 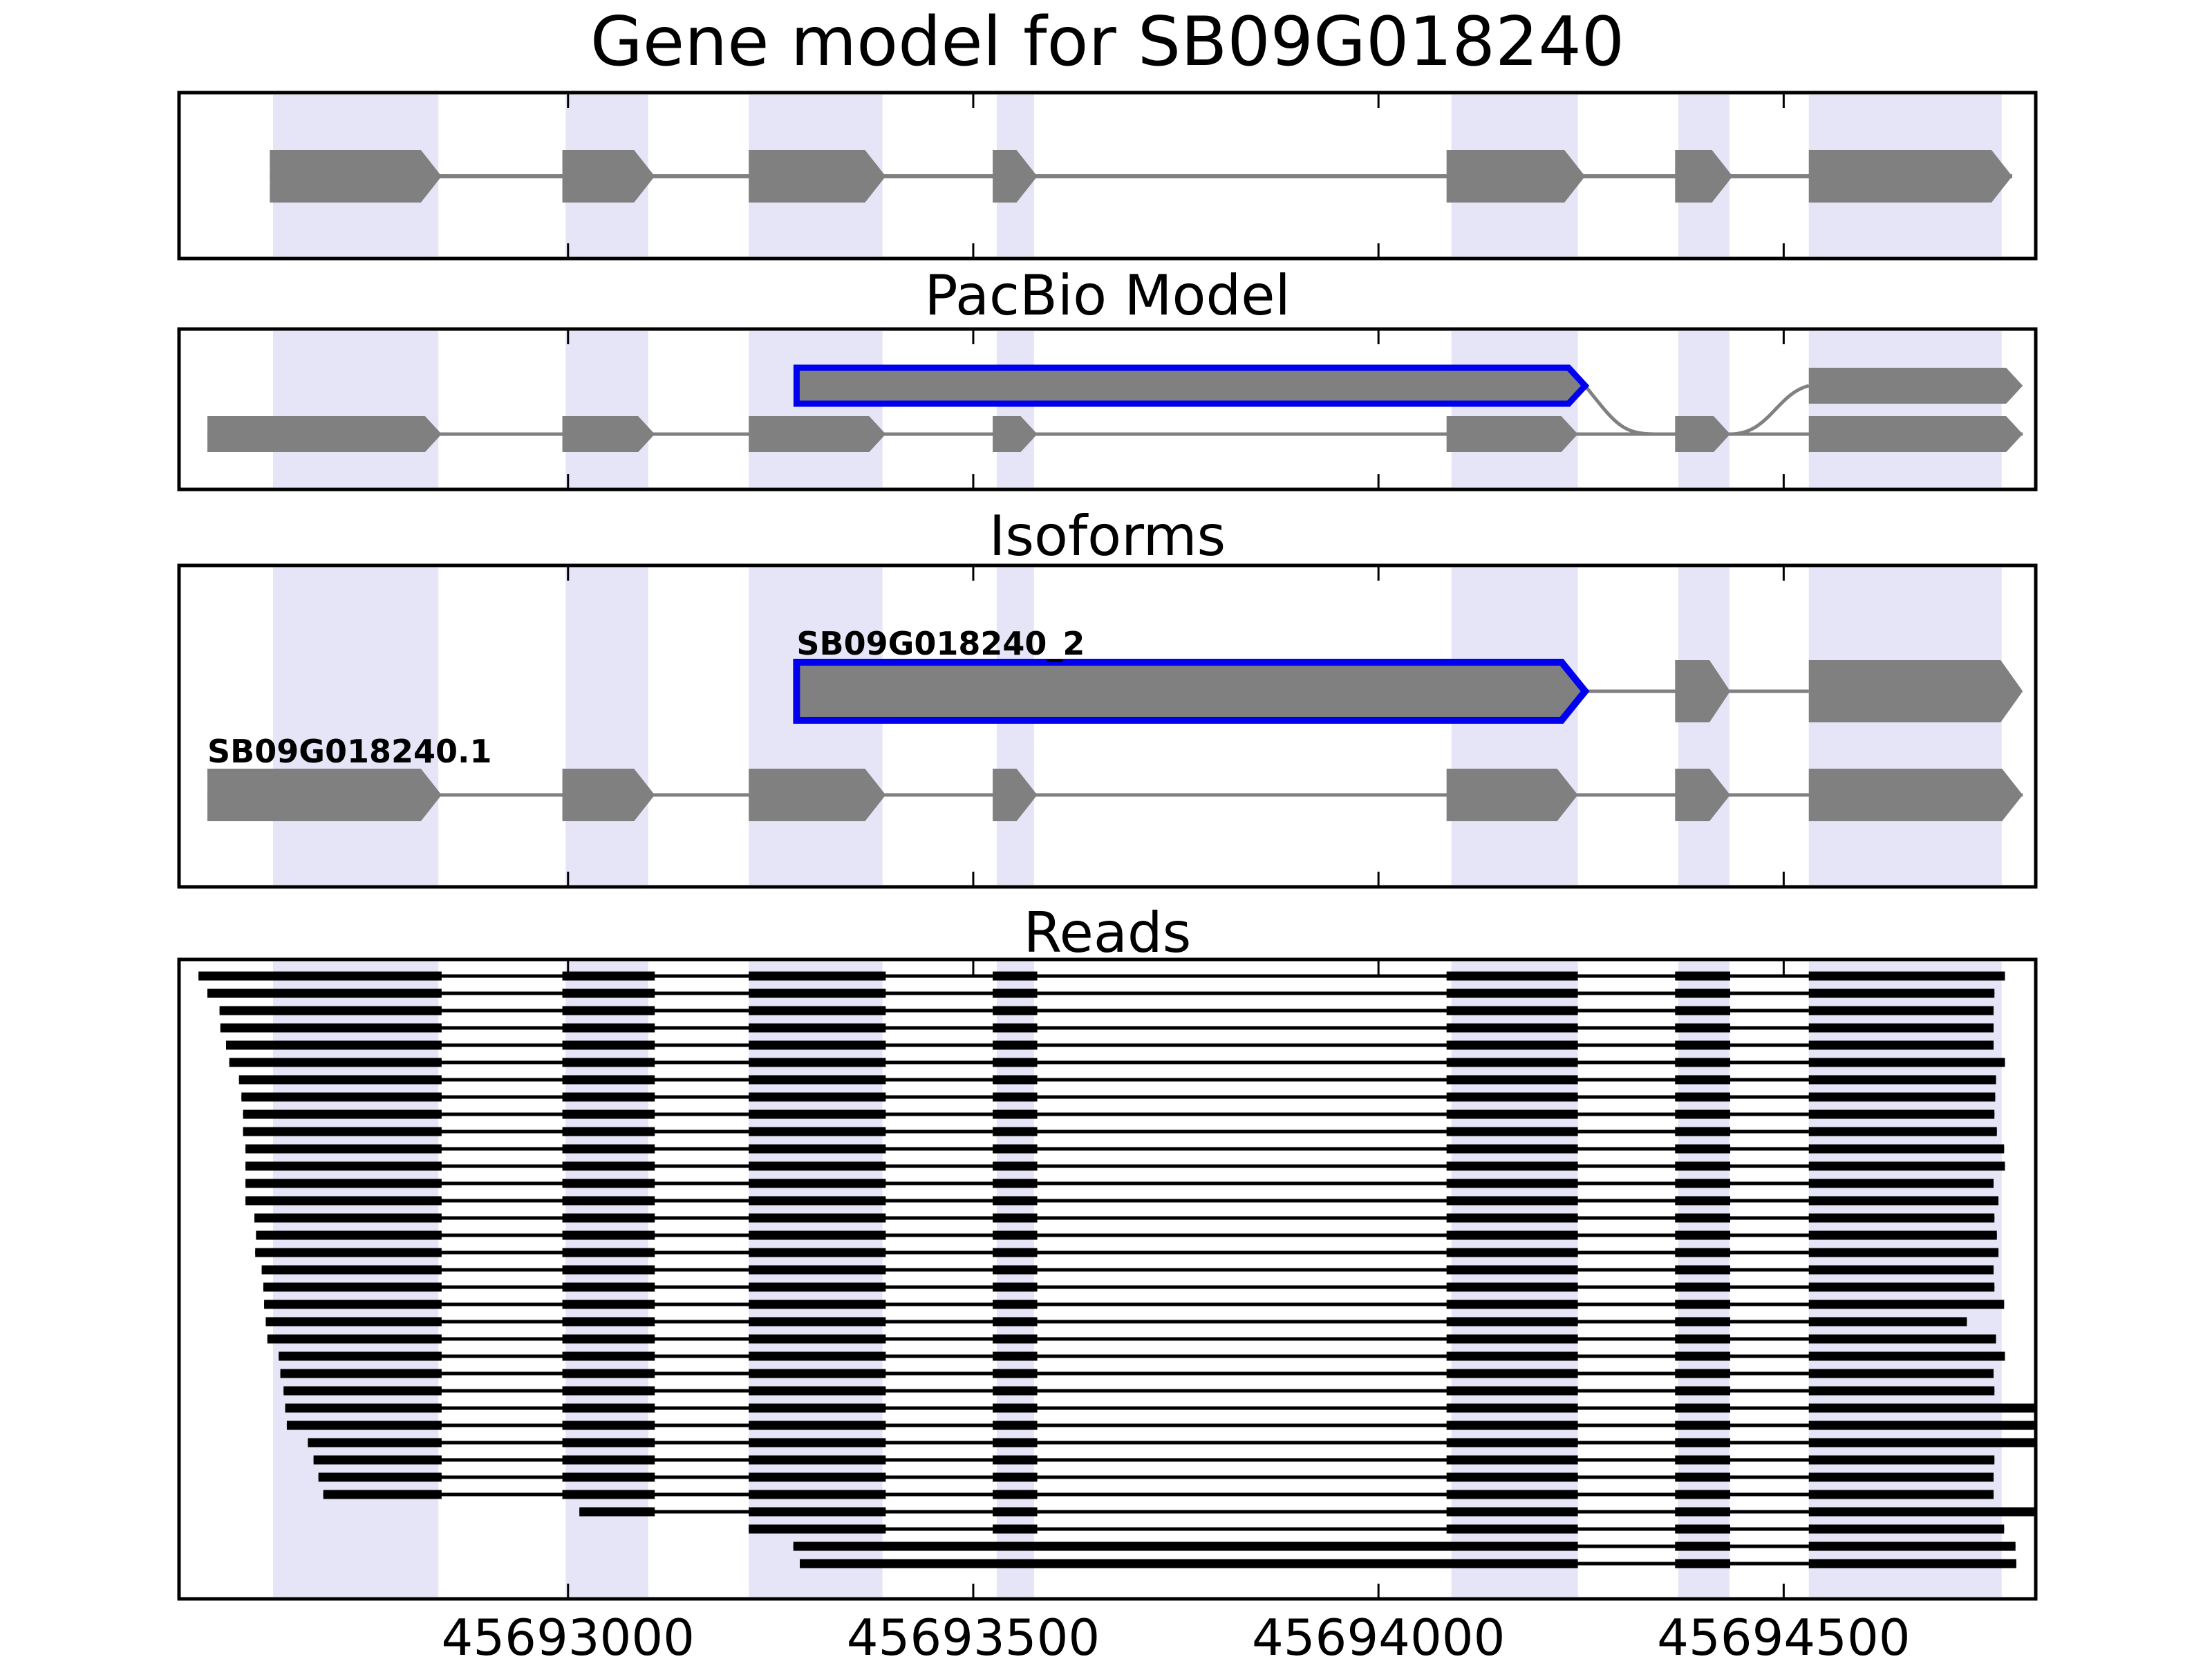 I want to click on x-tick-label: 45693000, so click(x=568, y=1634).